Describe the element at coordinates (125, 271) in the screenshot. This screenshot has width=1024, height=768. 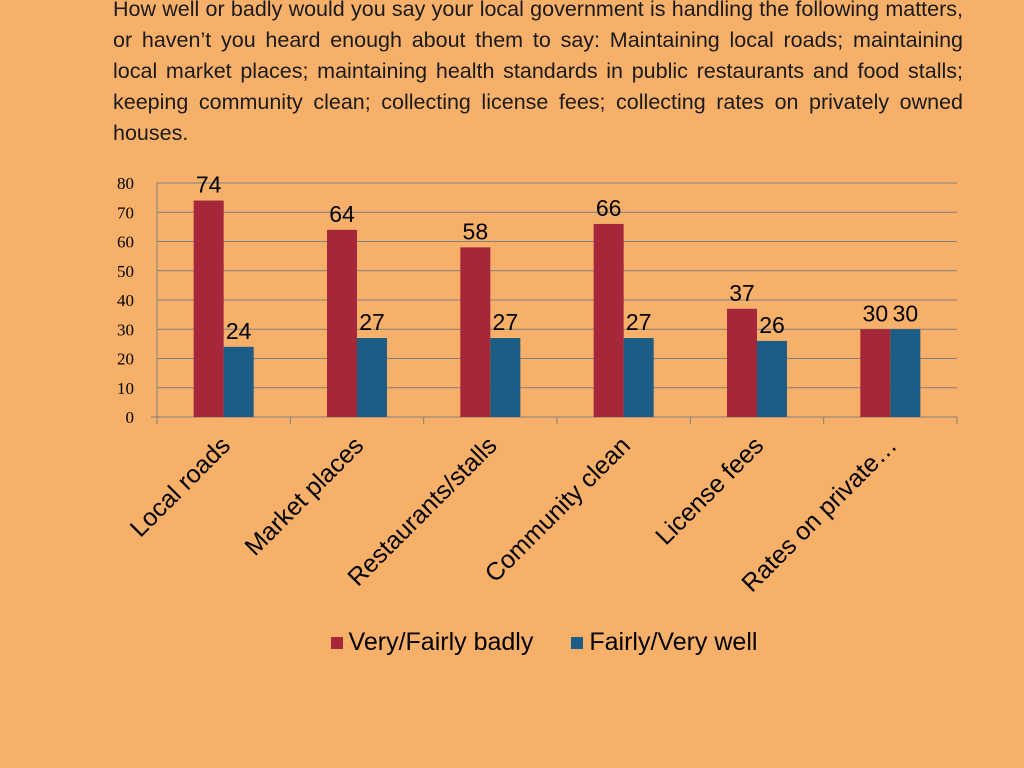
I see `y-tick-label: 50` at that location.